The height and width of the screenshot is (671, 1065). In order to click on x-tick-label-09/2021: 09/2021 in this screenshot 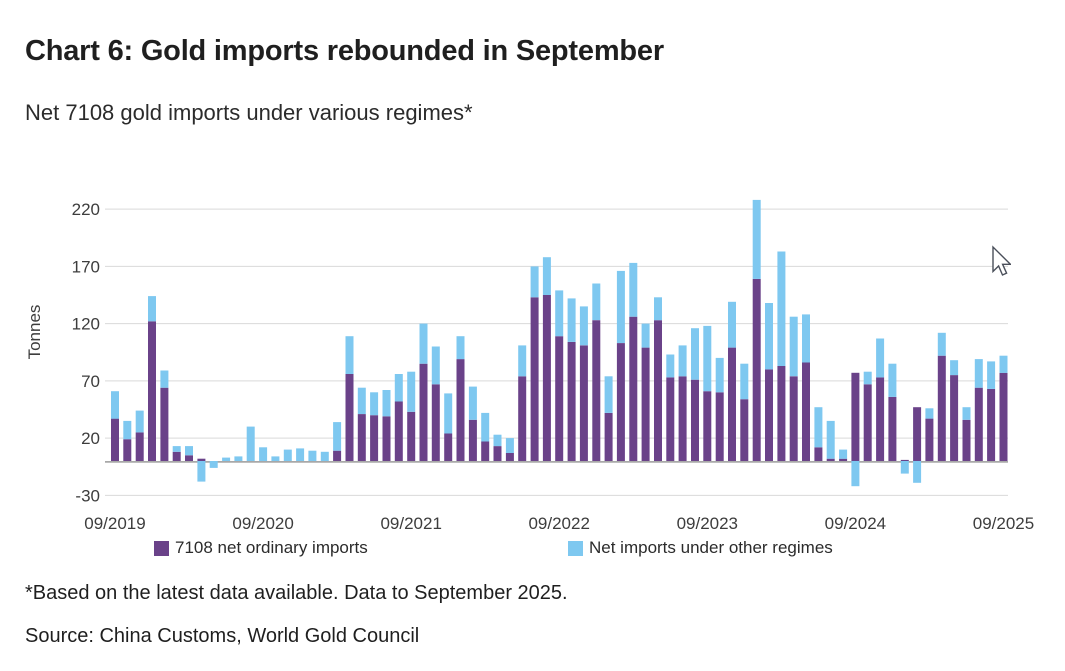, I will do `click(410, 523)`.